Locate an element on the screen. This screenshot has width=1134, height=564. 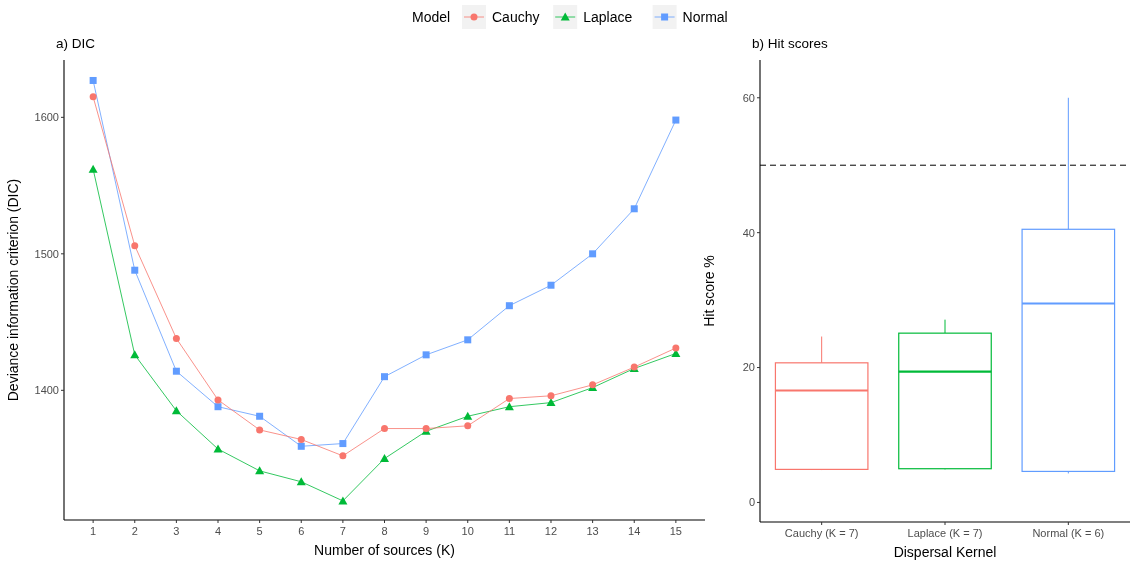
y-tick-label: 1500 is located at coordinates (46, 253).